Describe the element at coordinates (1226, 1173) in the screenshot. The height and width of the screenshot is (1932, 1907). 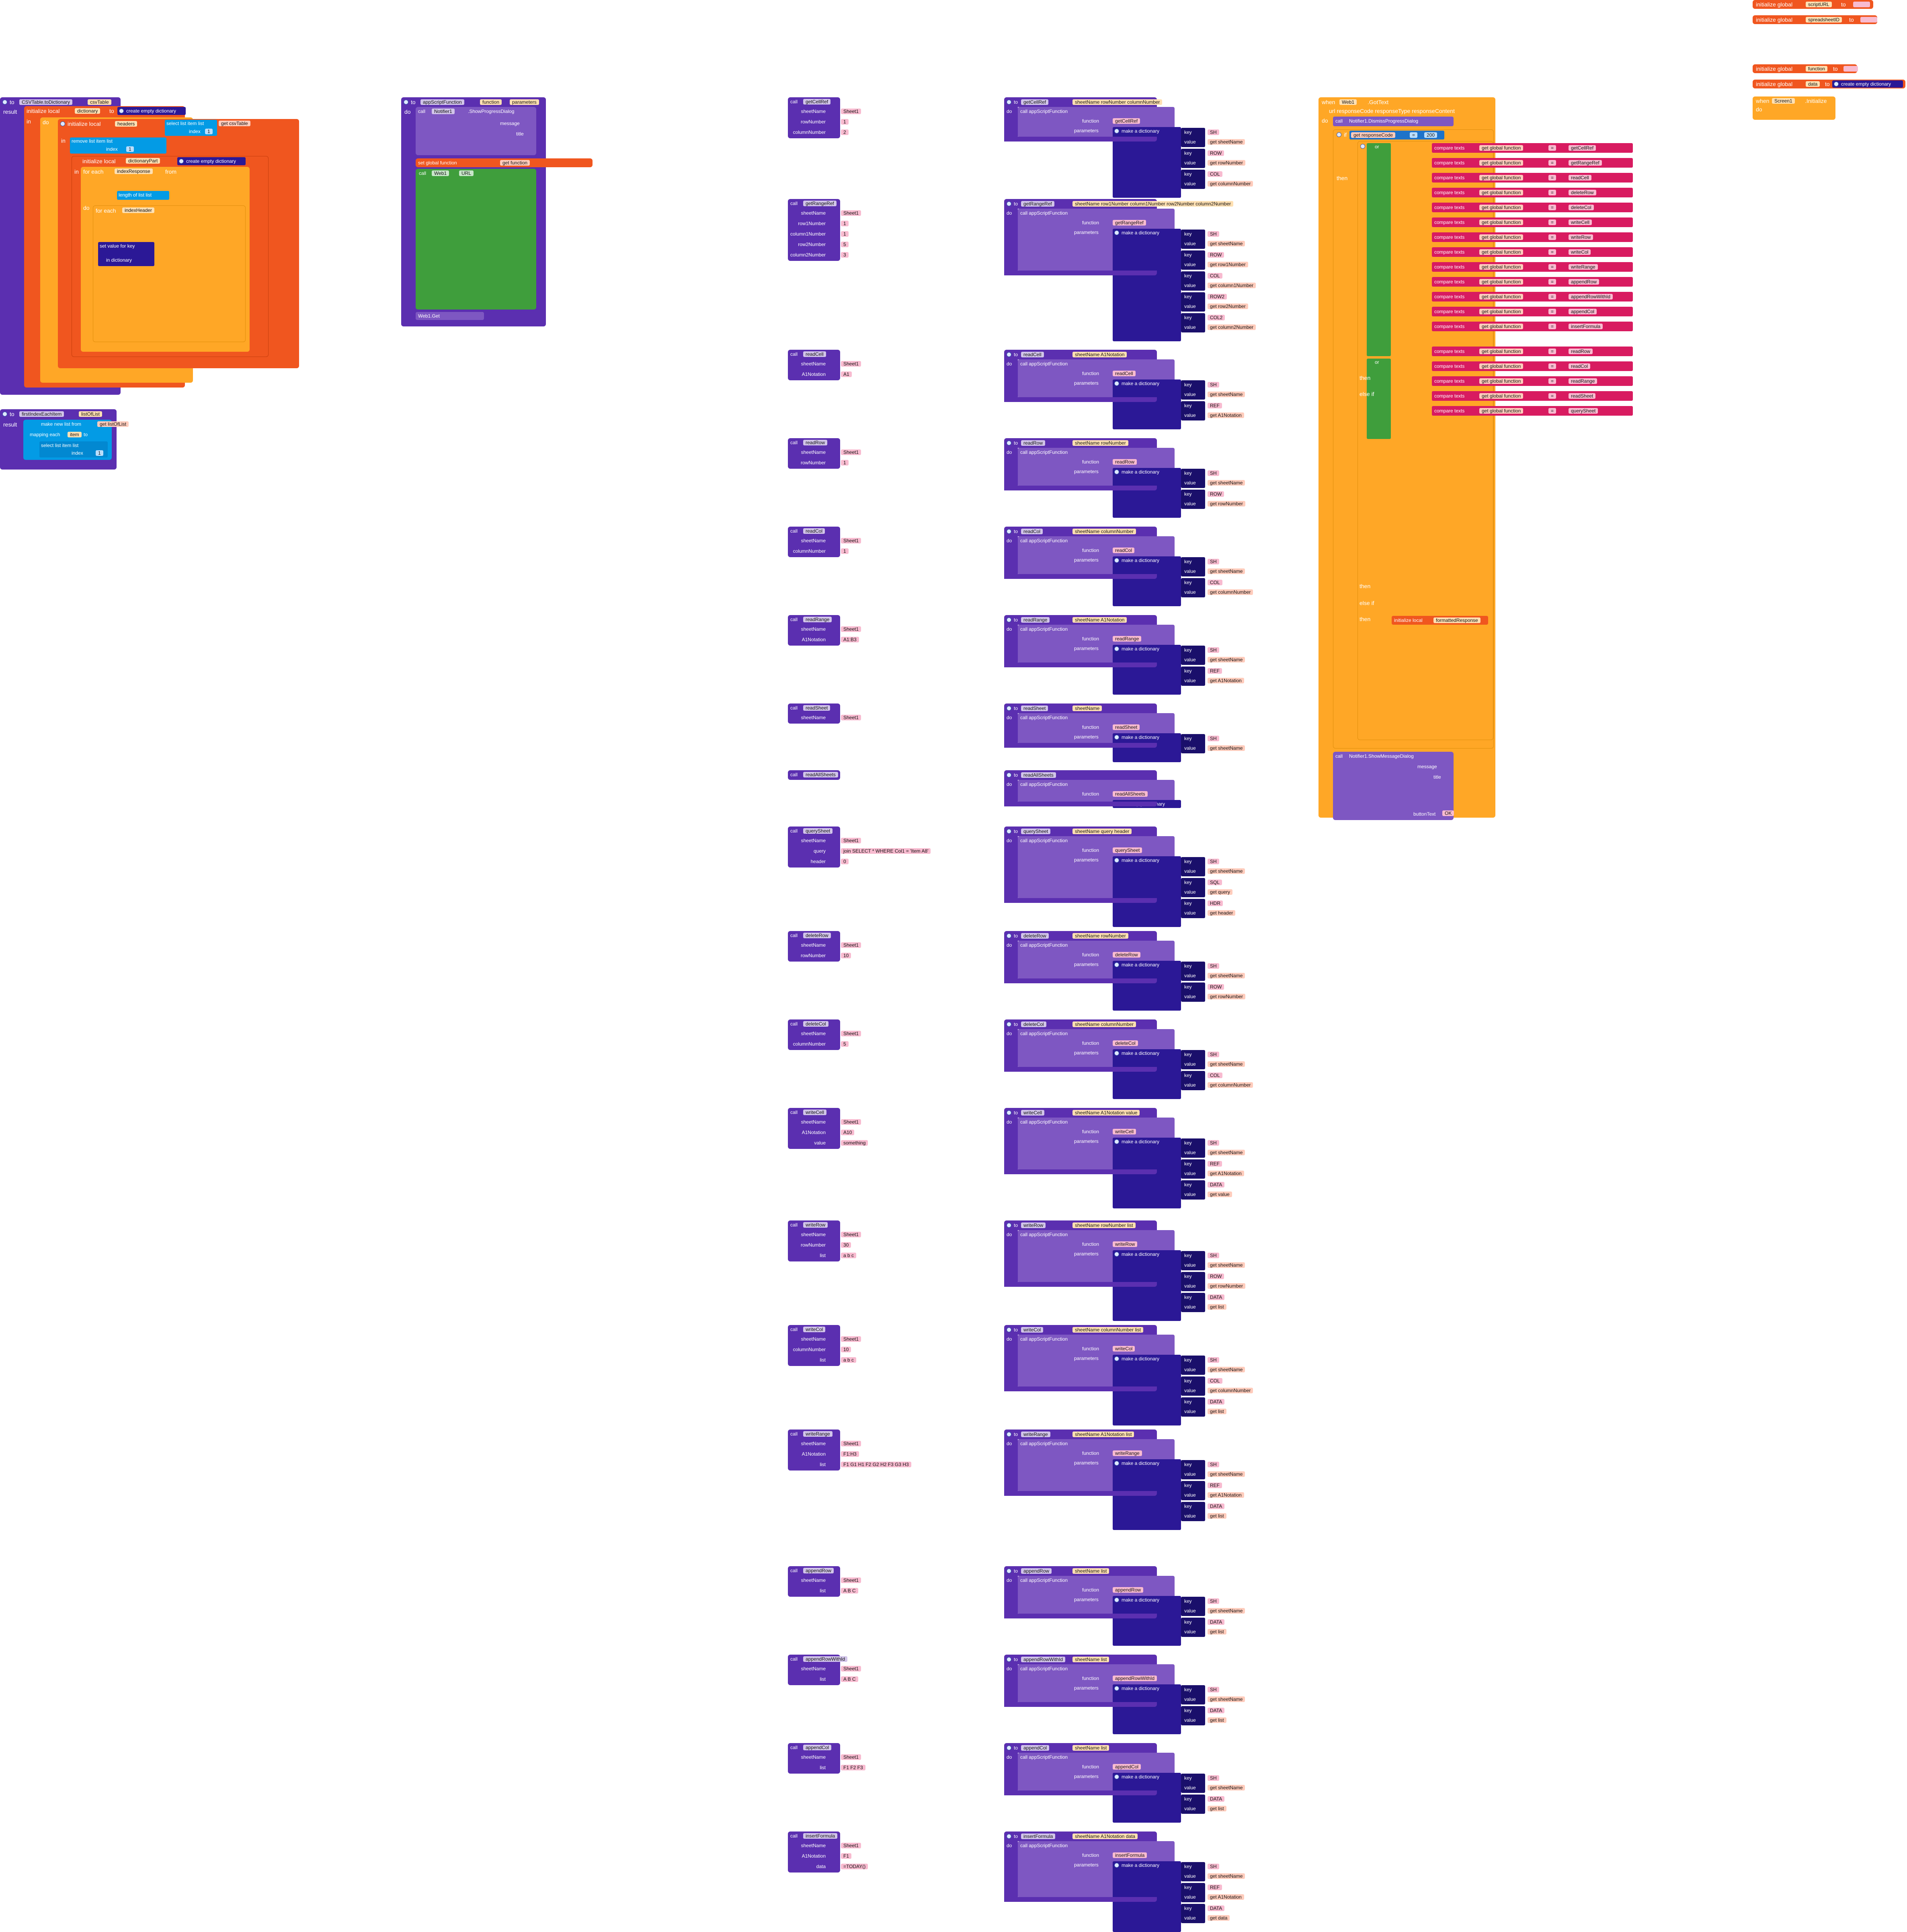
I see `value-getter: get A1Notation` at that location.